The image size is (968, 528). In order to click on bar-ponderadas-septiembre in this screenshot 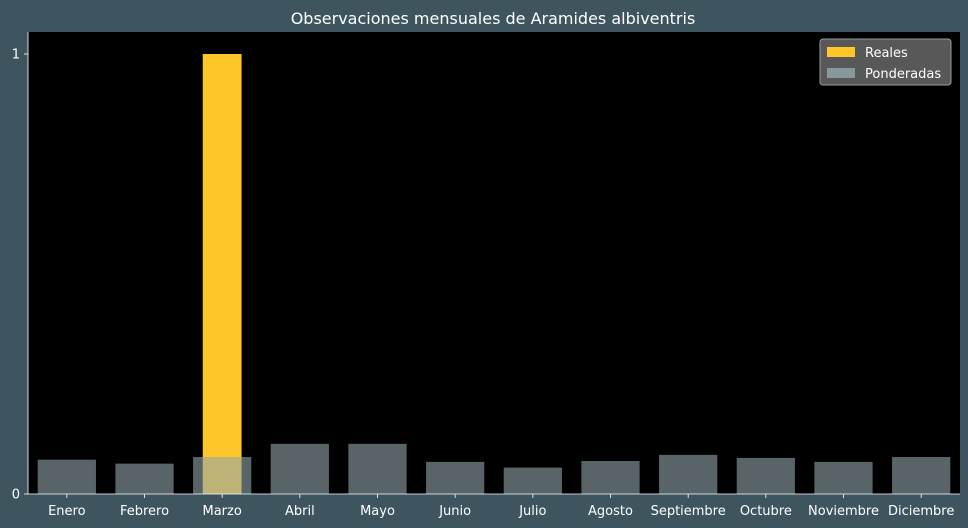, I will do `click(688, 474)`.